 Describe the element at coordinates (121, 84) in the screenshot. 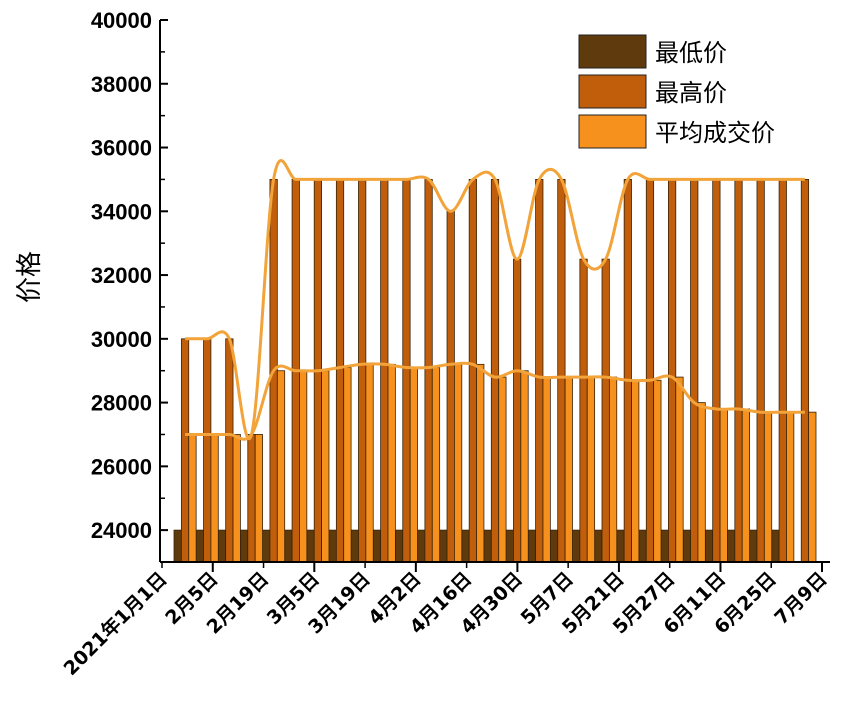

I see `y-tick-label-7: 38000` at that location.